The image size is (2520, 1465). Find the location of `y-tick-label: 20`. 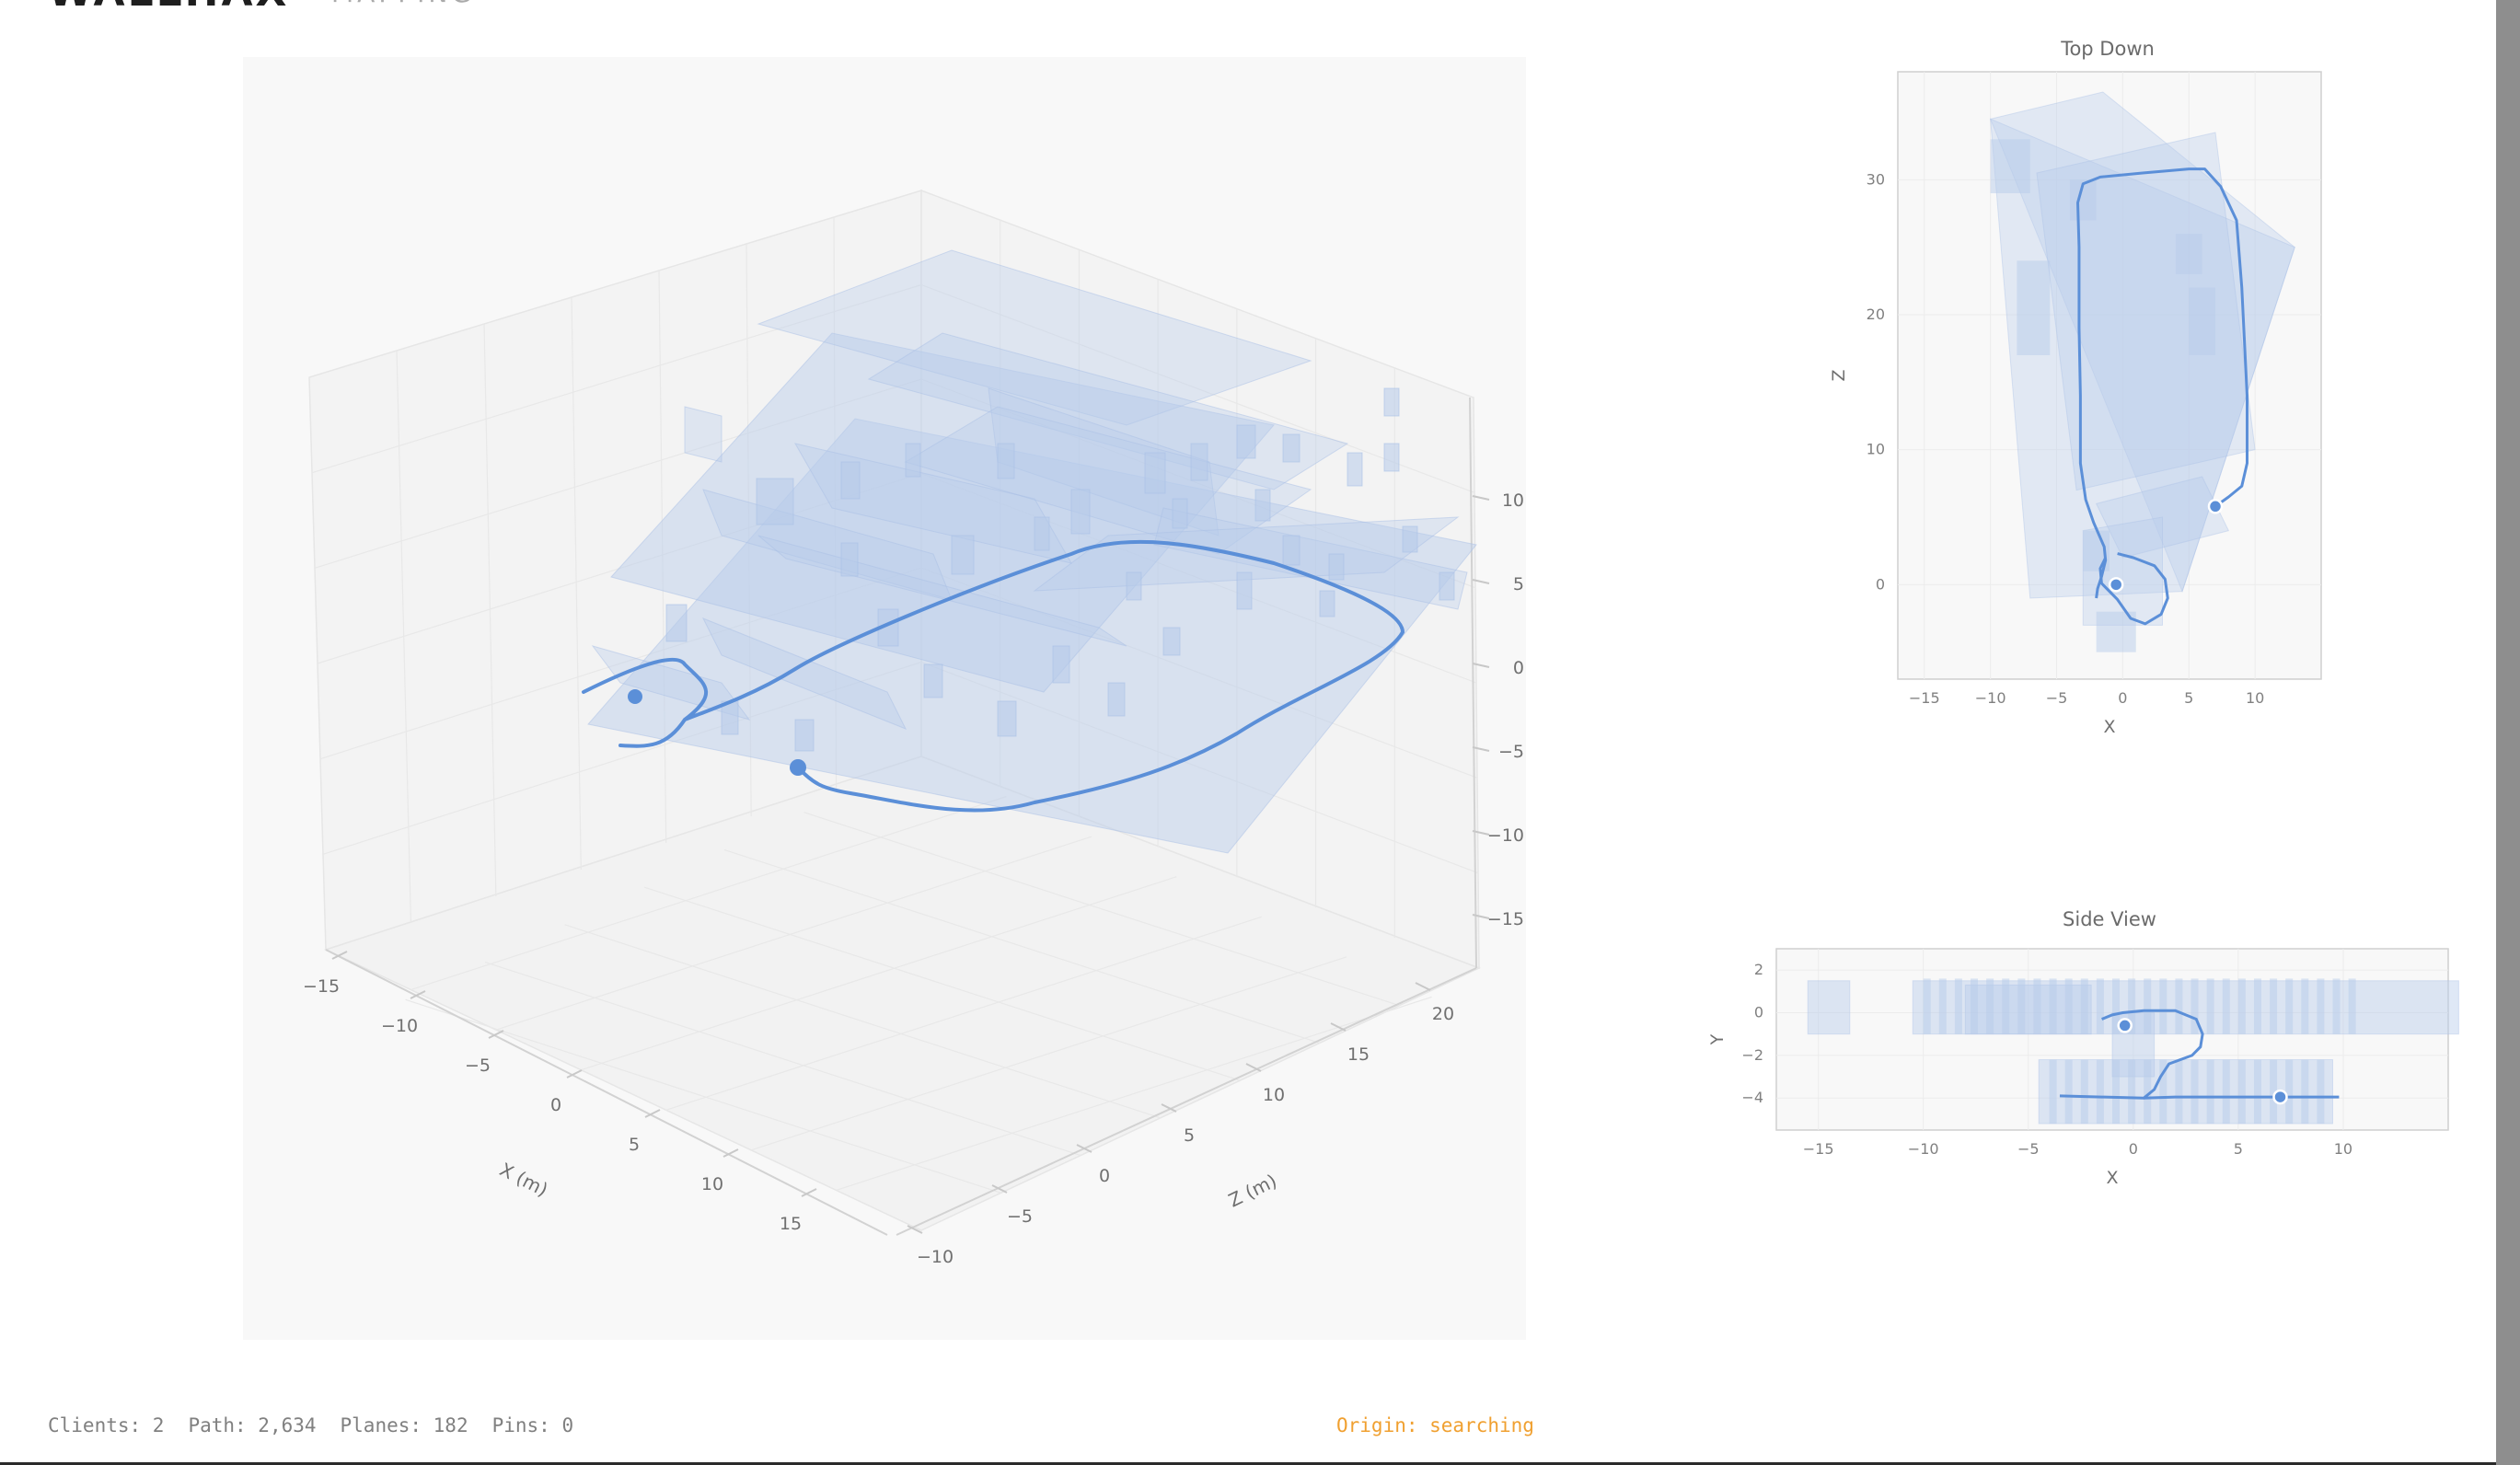

y-tick-label: 20 is located at coordinates (1876, 314).